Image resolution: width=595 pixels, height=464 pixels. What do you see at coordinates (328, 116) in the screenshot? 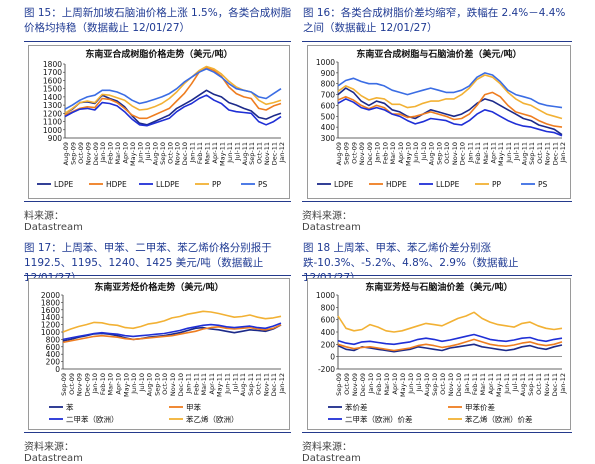
I see `y-tick-label: 500` at bounding box center [328, 116].